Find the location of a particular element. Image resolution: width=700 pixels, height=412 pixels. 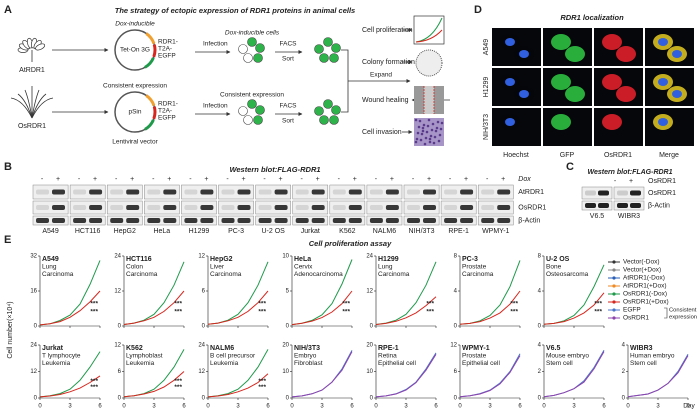

row-label: H1299 is located at coordinates (486, 87).